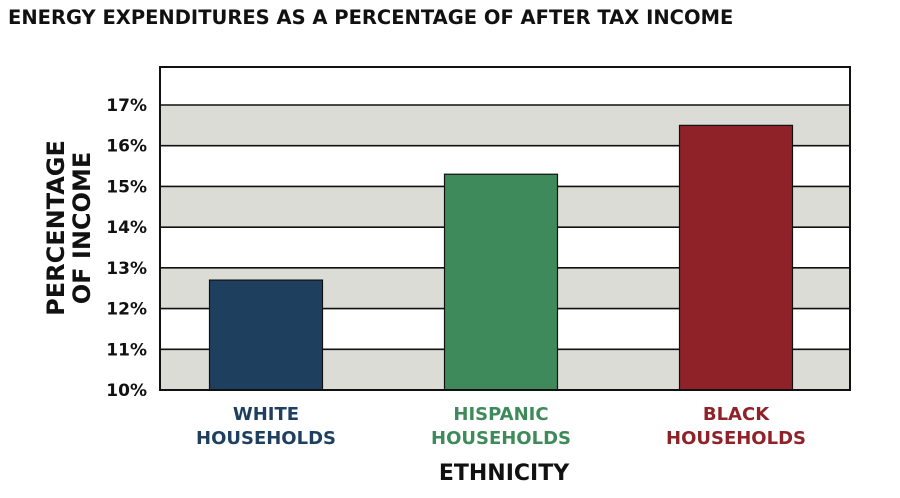 The width and height of the screenshot is (900, 498). What do you see at coordinates (126, 391) in the screenshot?
I see `y-tick-label: 10%` at bounding box center [126, 391].